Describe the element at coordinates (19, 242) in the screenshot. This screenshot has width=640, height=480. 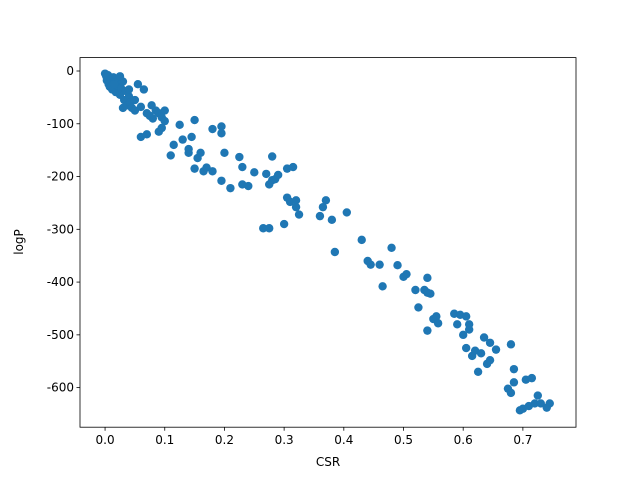
I see `y-axis-label: logP` at that location.